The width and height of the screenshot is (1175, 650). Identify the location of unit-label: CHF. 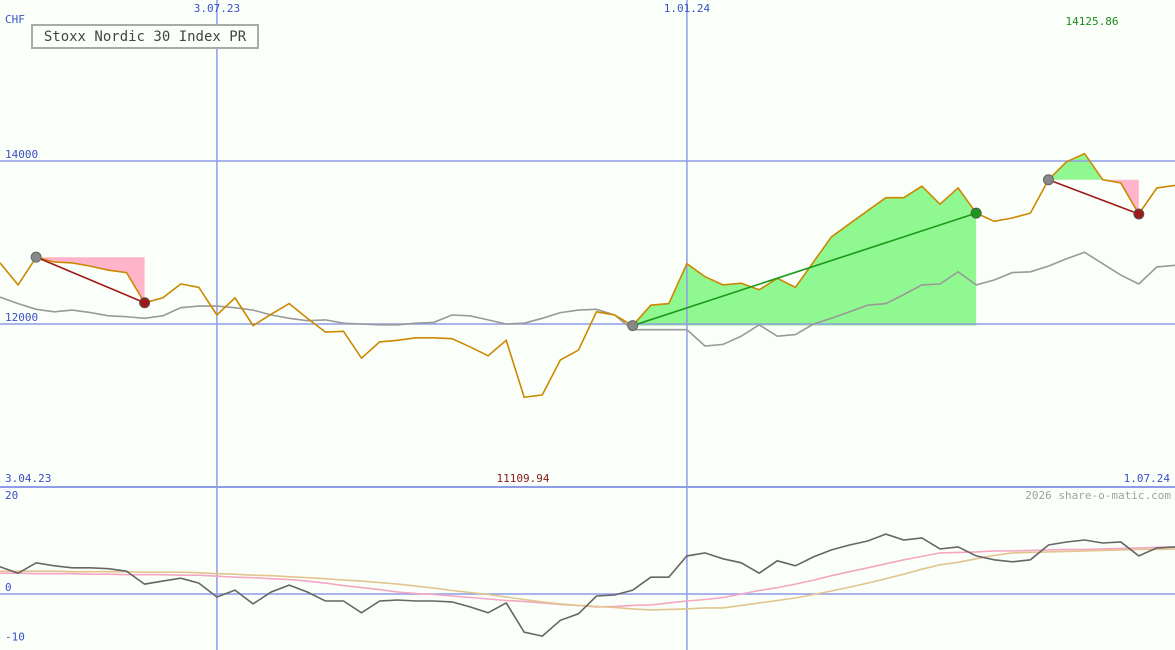
(15, 19).